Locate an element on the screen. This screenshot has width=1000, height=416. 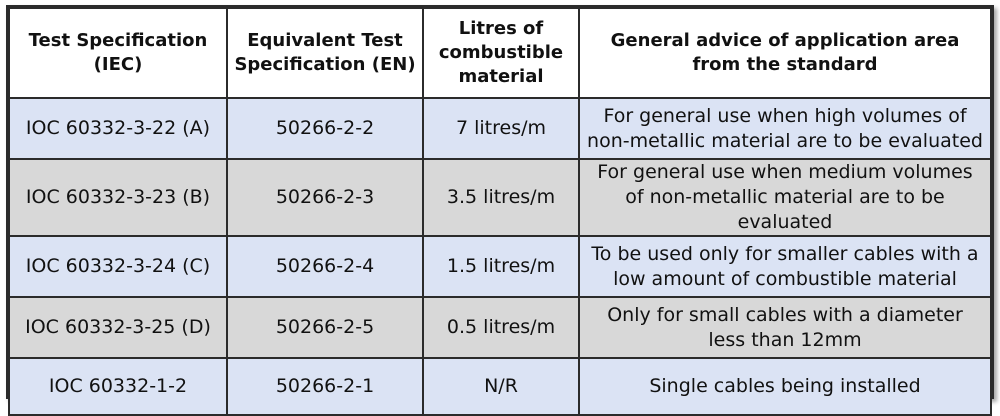
header-en: Equivalent Test Specification (EN) is located at coordinates (325, 53).